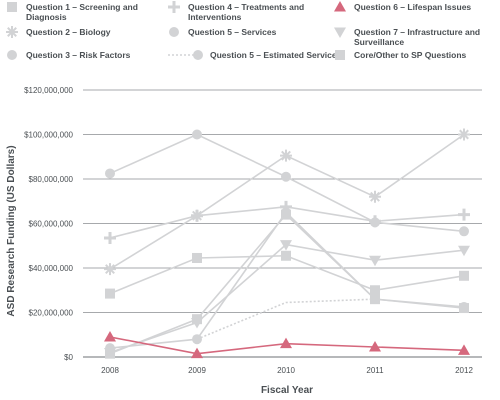  Describe the element at coordinates (11, 230) in the screenshot. I see `y-axis-title: ASD Research Funding (US Dollars)` at that location.